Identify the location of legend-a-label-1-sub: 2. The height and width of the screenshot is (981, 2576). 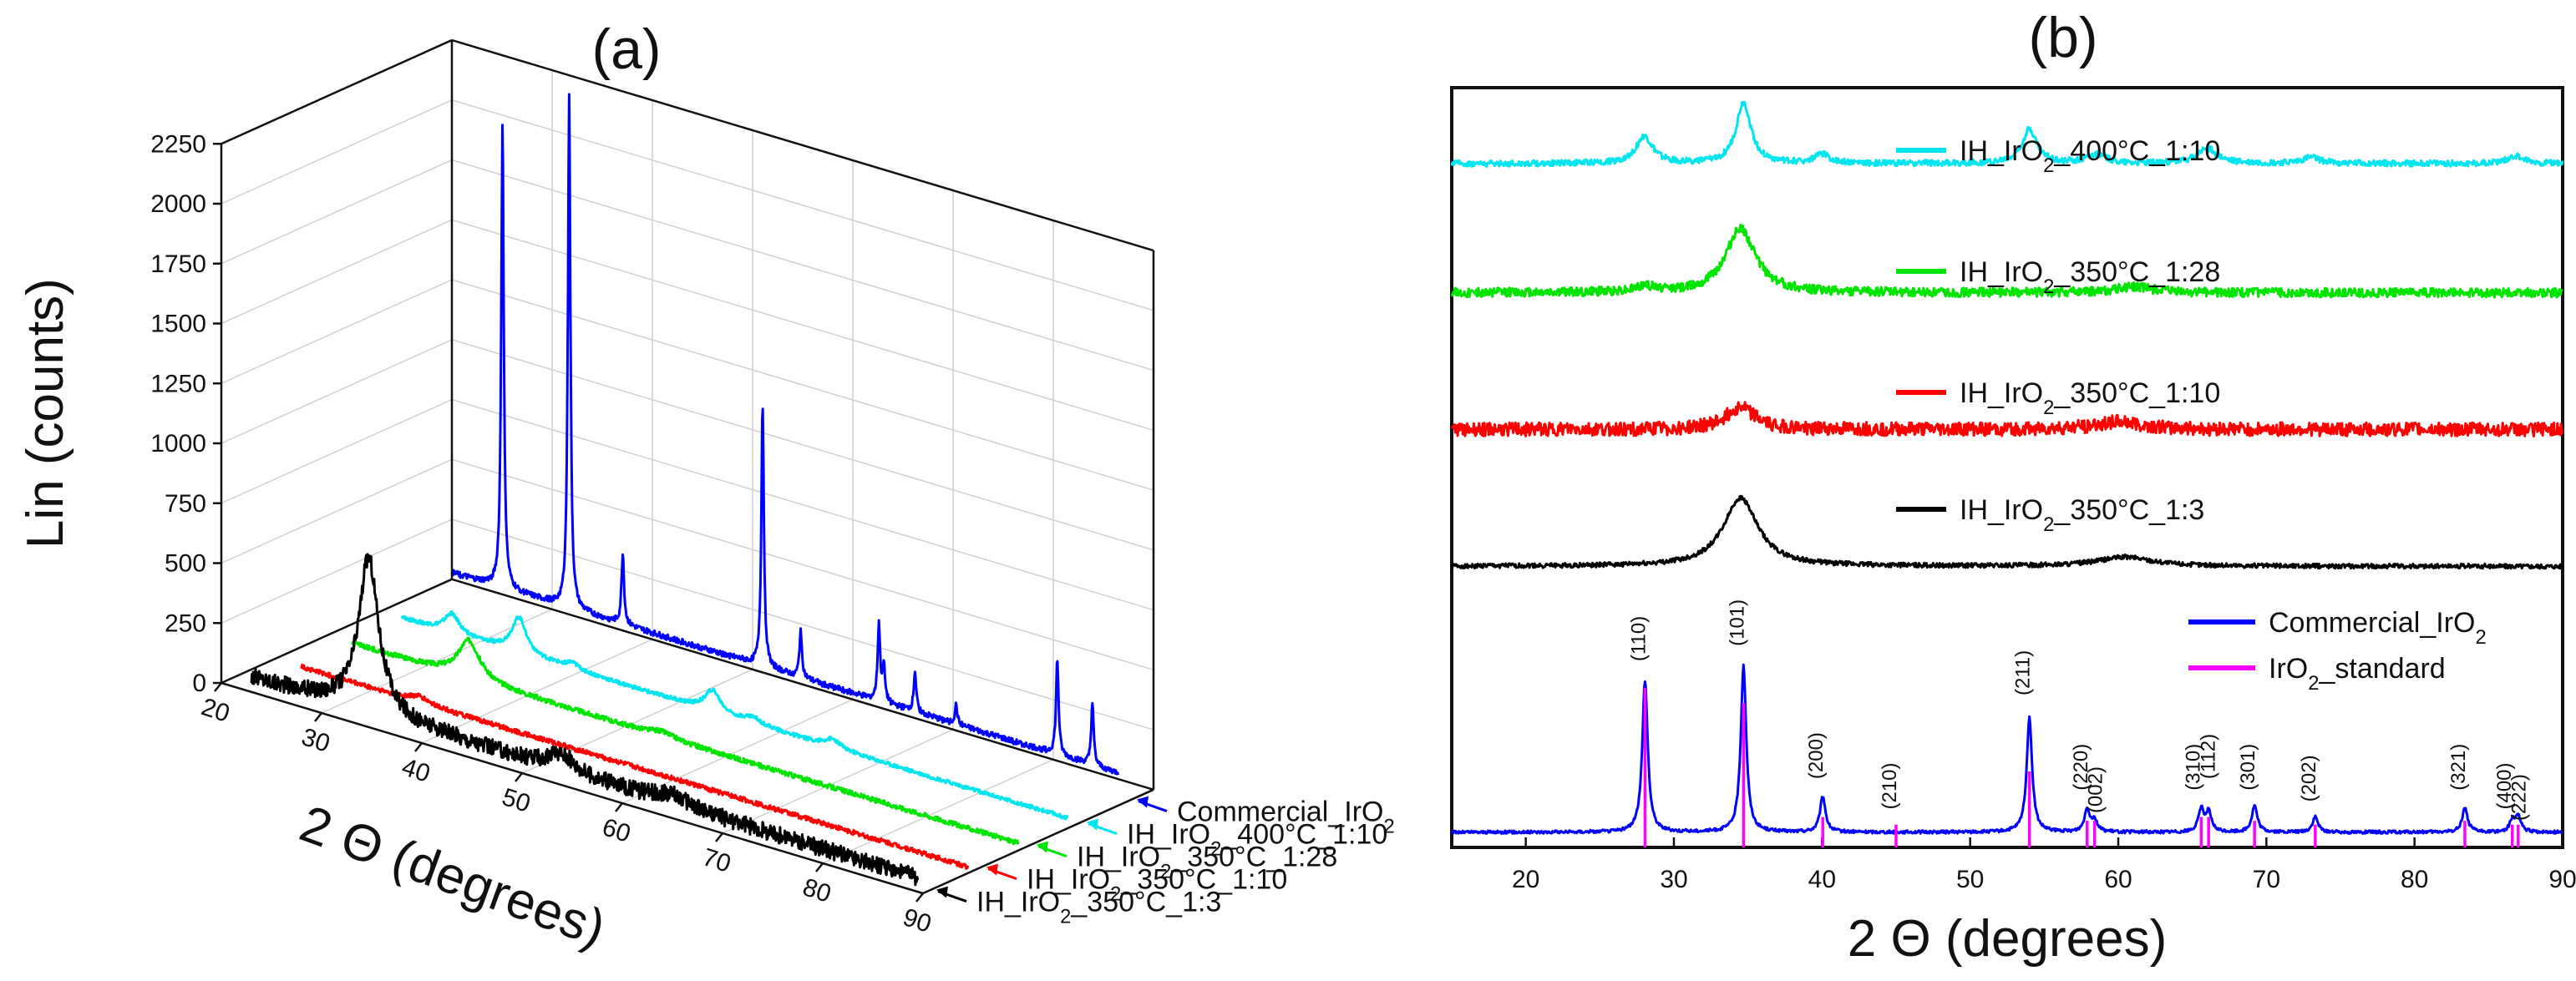
(1115, 893).